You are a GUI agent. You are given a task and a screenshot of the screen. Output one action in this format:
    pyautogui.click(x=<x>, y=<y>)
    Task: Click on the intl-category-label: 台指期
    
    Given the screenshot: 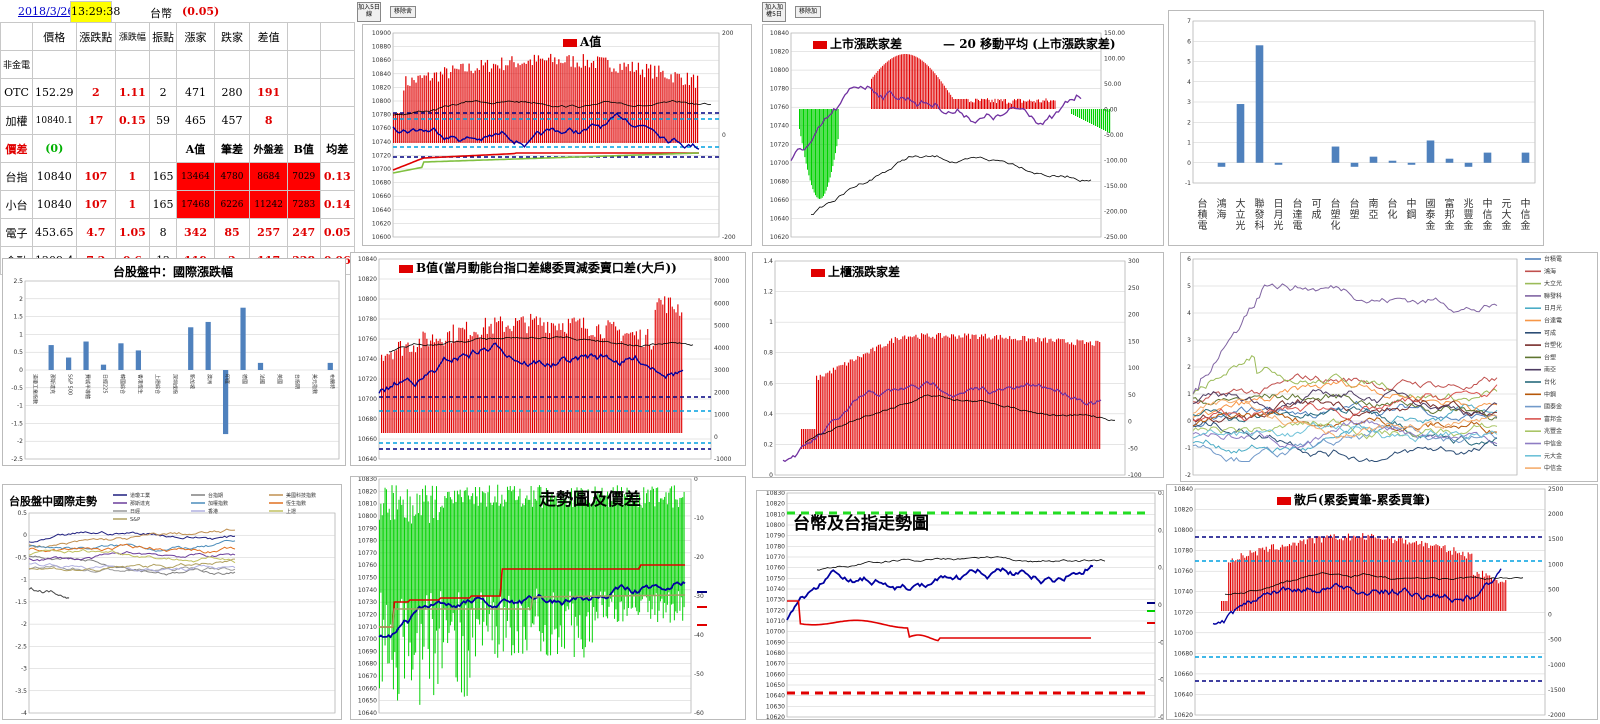 What is the action you would take?
    pyautogui.click(x=296, y=381)
    